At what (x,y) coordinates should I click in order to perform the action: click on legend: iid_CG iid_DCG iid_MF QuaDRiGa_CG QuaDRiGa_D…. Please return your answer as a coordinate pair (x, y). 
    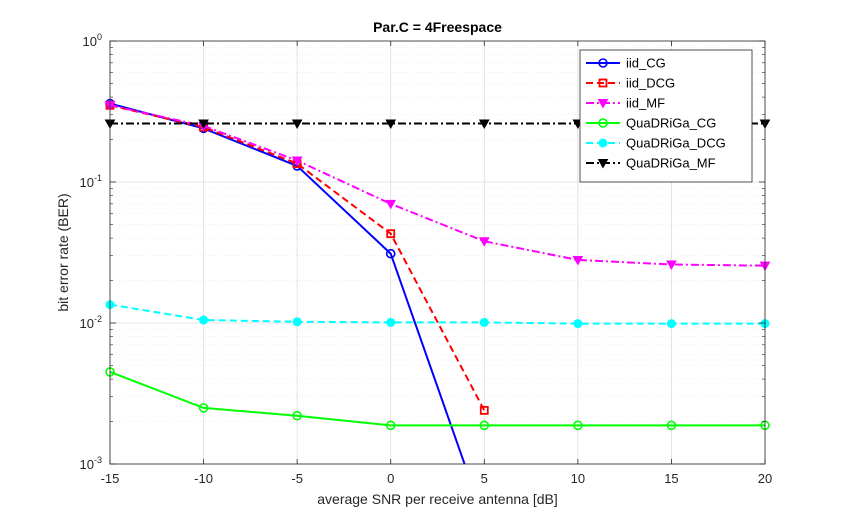
    Looking at the image, I should click on (666, 116).